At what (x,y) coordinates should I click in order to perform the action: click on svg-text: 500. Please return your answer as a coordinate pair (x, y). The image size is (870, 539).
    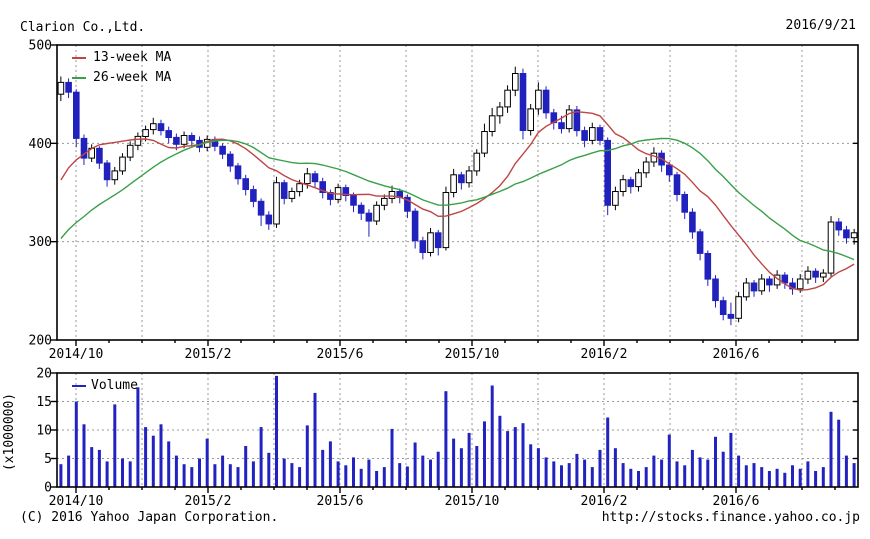
    Looking at the image, I should click on (40, 46).